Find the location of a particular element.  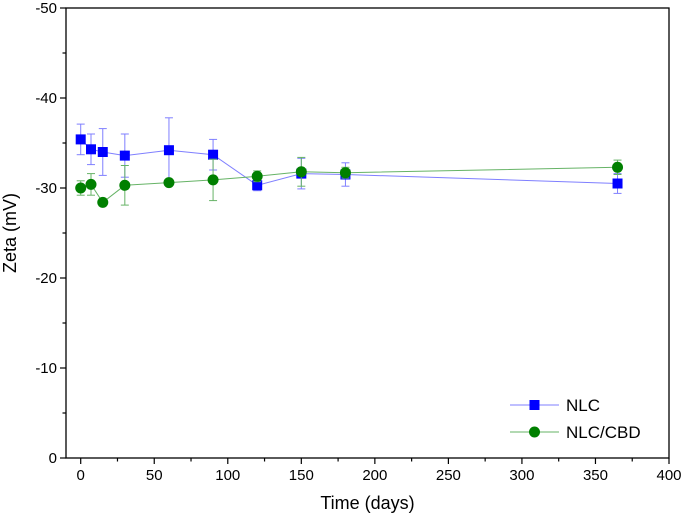

x-tick-label: 200 is located at coordinates (374, 475).